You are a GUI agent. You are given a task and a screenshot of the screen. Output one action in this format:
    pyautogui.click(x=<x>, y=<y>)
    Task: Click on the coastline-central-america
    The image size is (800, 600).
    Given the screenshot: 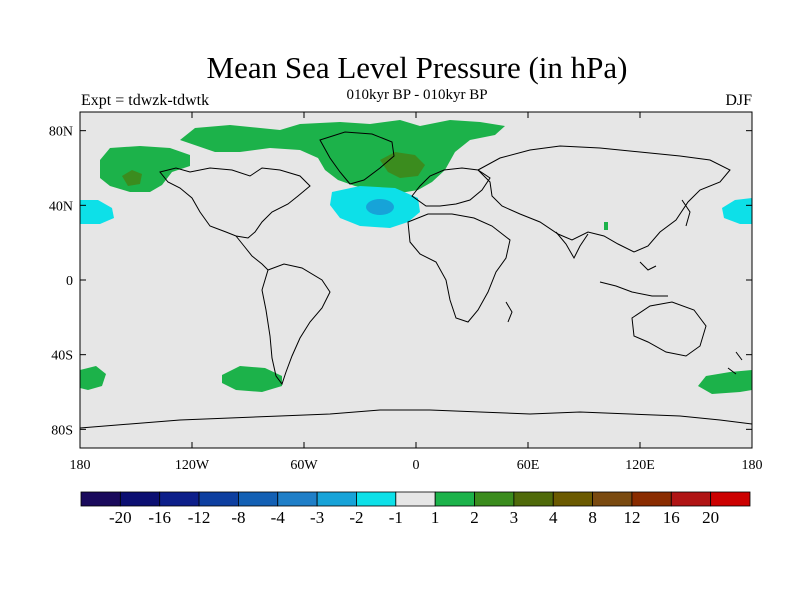 What is the action you would take?
    pyautogui.click(x=252, y=253)
    